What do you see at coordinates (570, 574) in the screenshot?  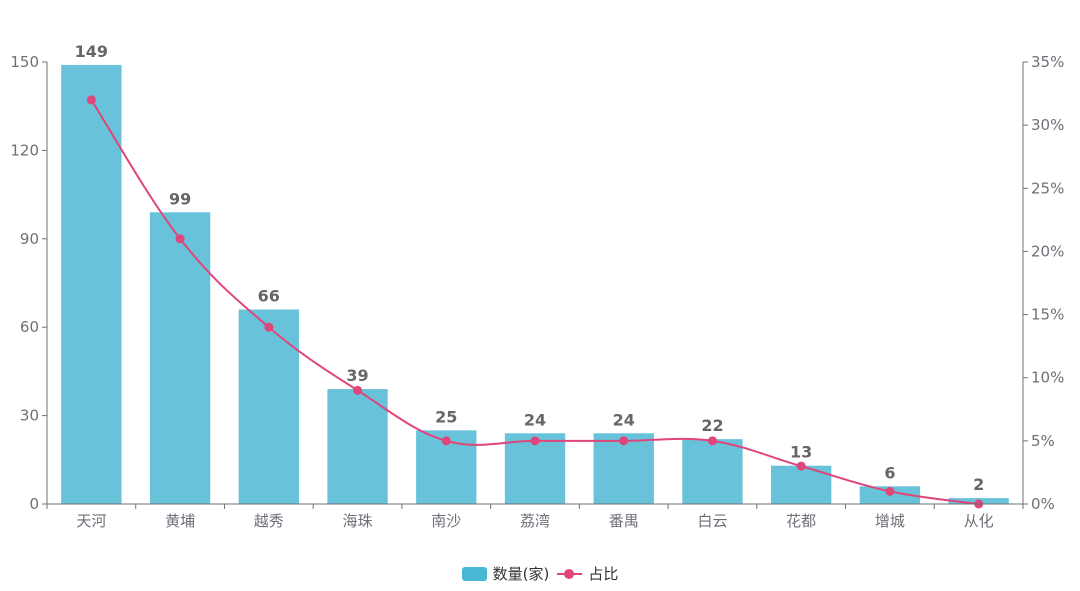 I see `legend-line-swatch` at bounding box center [570, 574].